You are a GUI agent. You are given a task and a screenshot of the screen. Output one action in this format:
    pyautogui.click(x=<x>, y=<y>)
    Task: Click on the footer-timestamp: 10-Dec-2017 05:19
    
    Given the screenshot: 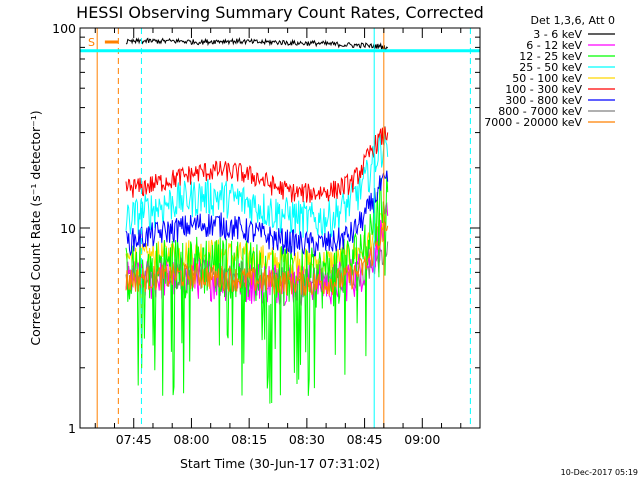 What is the action you would take?
    pyautogui.click(x=599, y=472)
    